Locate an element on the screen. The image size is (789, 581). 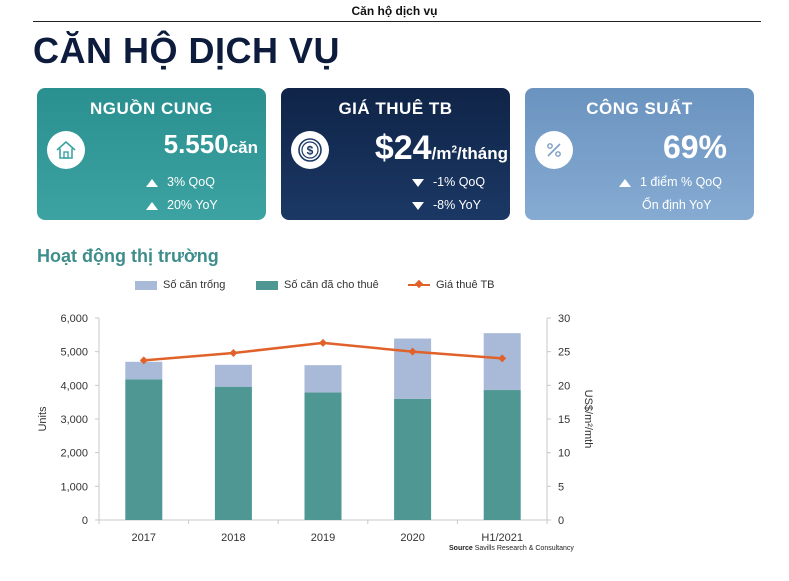
legend-item-leased: Số căn đã cho thuê is located at coordinates (317, 285).